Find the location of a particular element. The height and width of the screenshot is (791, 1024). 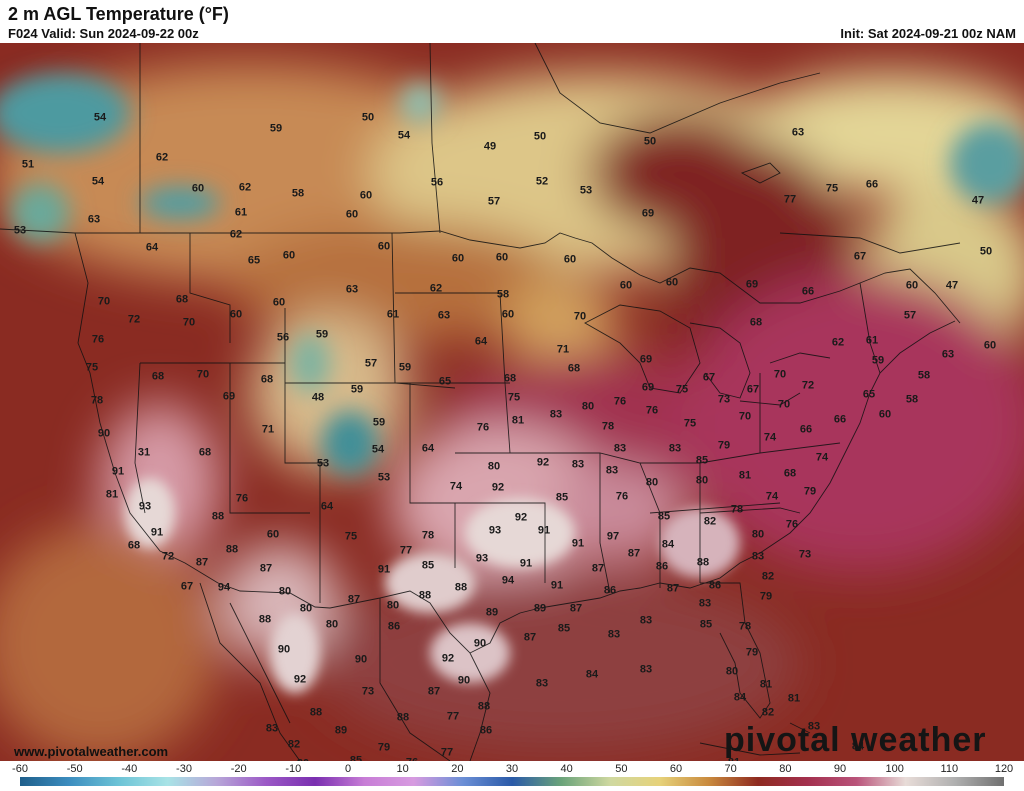

temperature-label: 86 is located at coordinates (394, 626).